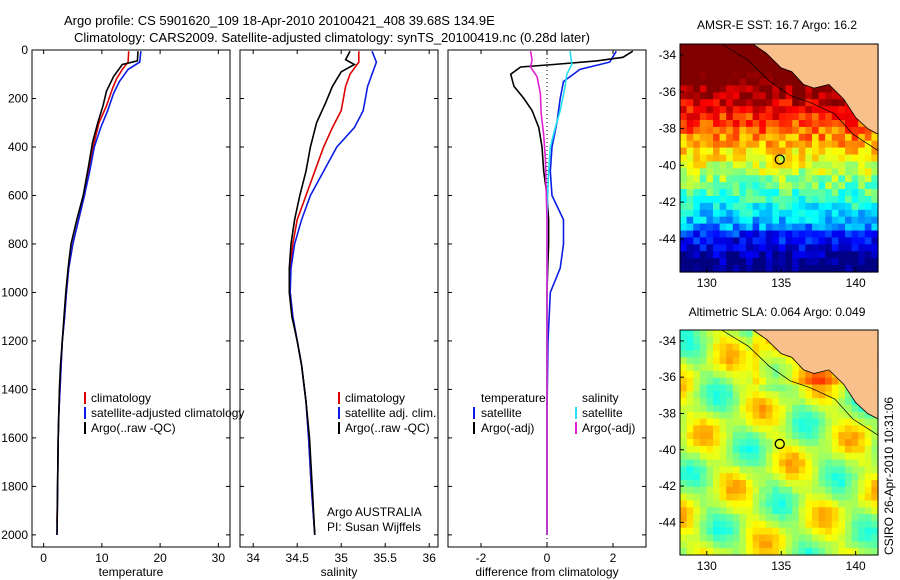 The height and width of the screenshot is (580, 900). Describe the element at coordinates (707, 566) in the screenshot. I see `sla-xtick-label: 130` at that location.